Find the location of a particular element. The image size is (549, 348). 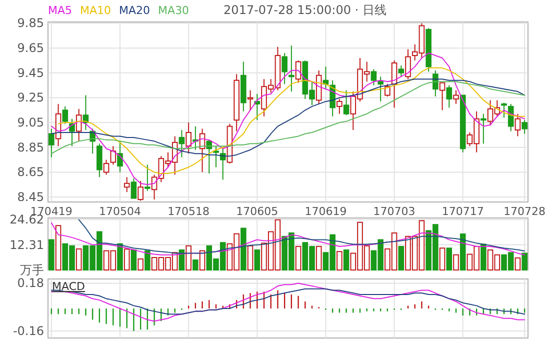

y-tick-label: 8.45 is located at coordinates (30, 197).